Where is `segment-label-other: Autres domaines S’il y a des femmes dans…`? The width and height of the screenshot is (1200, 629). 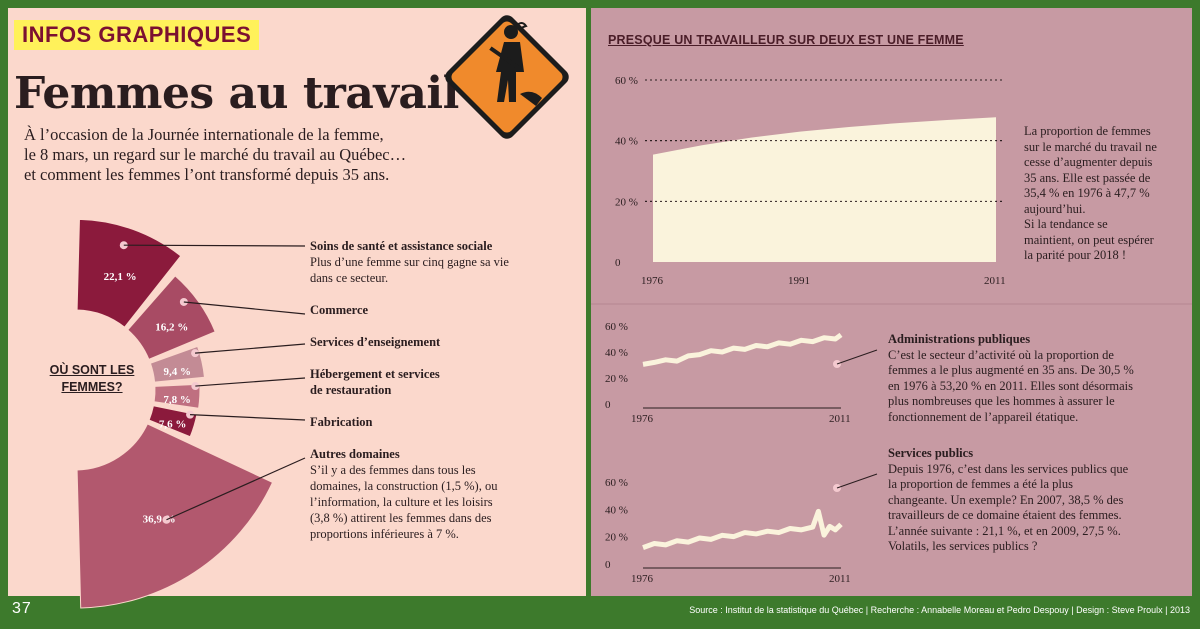 segment-label-other: Autres domaines S’il y a des femmes dans… is located at coordinates (403, 494).